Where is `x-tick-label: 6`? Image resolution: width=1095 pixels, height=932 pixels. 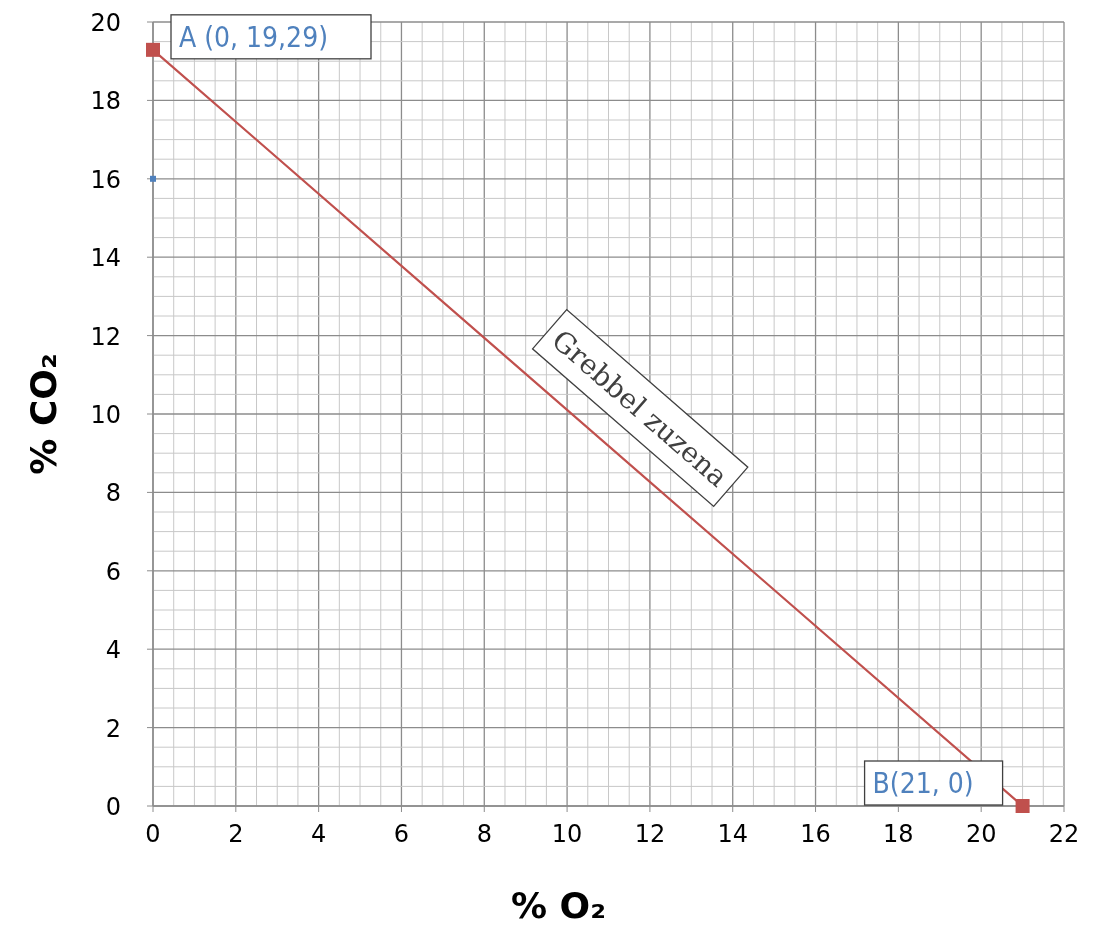 x-tick-label: 6 is located at coordinates (401, 834).